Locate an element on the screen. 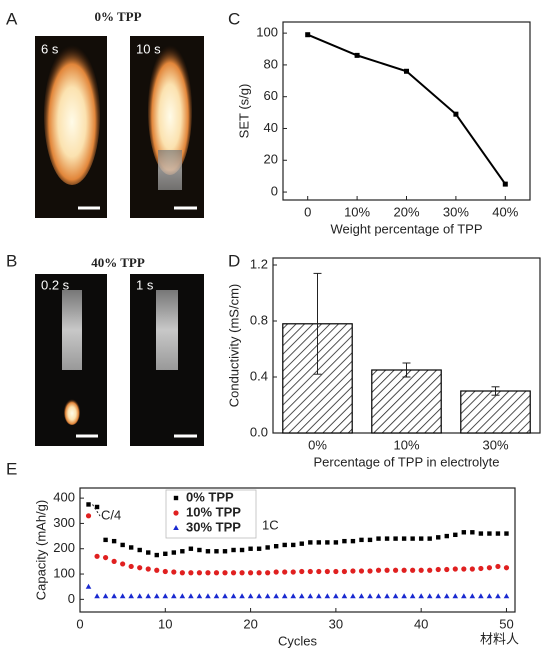 The width and height of the screenshot is (550, 660). x-tick-label: 40% is located at coordinates (505, 211).